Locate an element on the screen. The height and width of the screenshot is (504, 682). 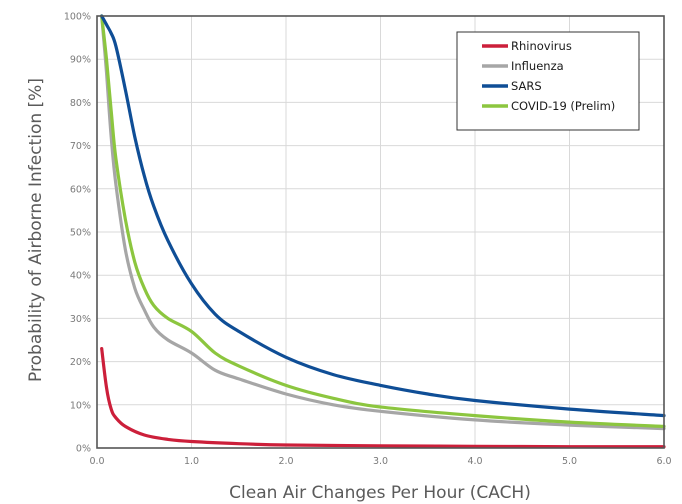
legend-label: Rhinovirus is located at coordinates (541, 46).